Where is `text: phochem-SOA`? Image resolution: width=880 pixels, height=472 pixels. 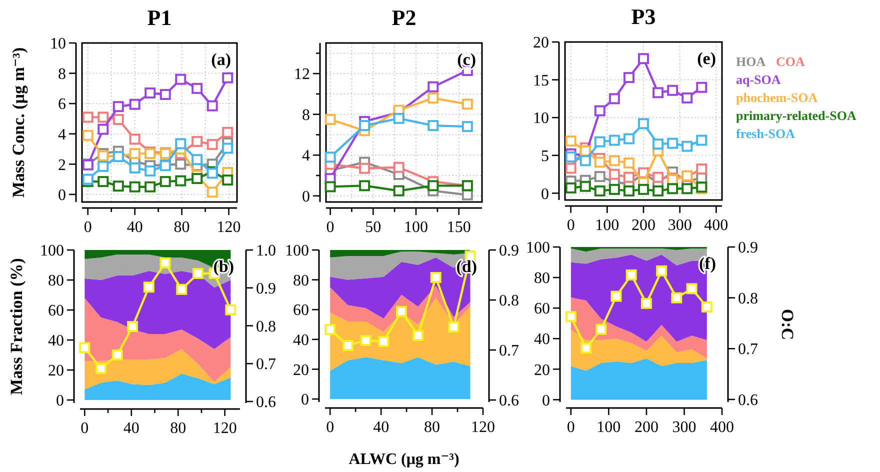 text: phochem-SOA is located at coordinates (777, 97).